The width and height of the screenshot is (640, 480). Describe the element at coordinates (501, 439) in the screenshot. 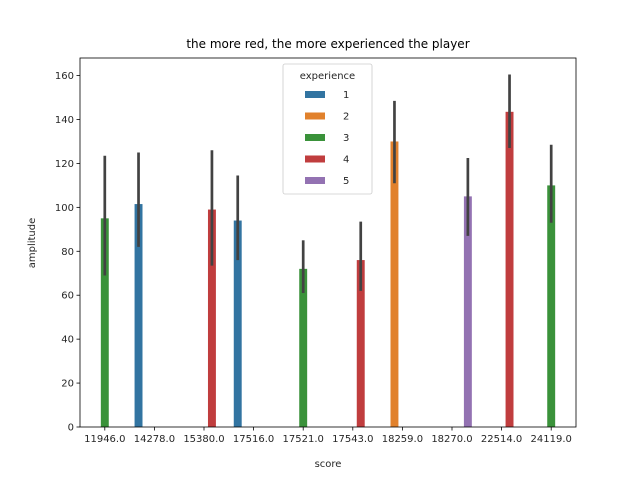

I see `x-tick-label: 22514.0` at that location.